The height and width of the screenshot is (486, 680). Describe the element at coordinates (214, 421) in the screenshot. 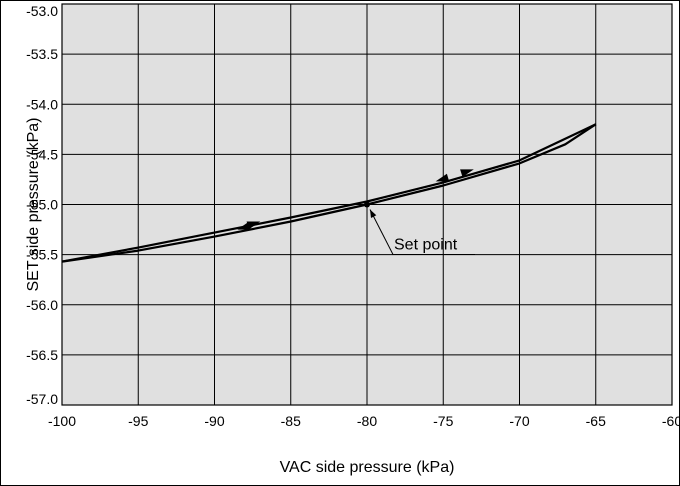

I see `x-tick-label: -90` at that location.